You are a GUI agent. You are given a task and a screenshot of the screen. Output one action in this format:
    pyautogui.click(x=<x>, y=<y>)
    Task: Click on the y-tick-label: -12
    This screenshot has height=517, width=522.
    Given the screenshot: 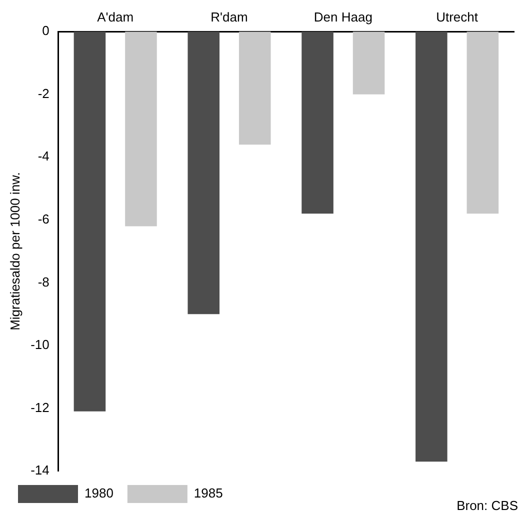 What is the action you would take?
    pyautogui.click(x=40, y=407)
    